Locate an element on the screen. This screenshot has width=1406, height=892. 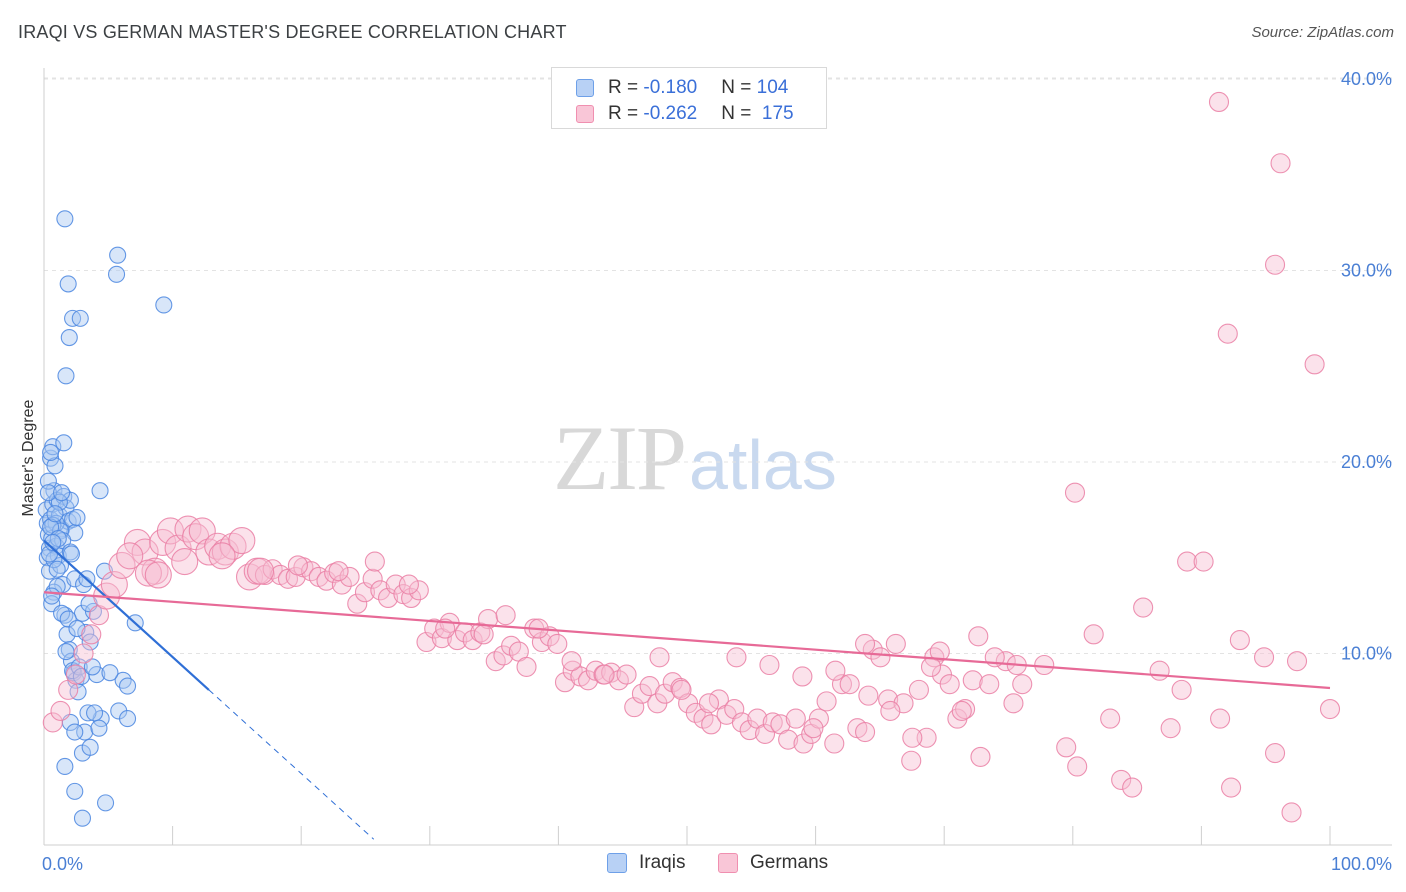
series-legend: Iraqis Germans is located at coordinates (703, 865).